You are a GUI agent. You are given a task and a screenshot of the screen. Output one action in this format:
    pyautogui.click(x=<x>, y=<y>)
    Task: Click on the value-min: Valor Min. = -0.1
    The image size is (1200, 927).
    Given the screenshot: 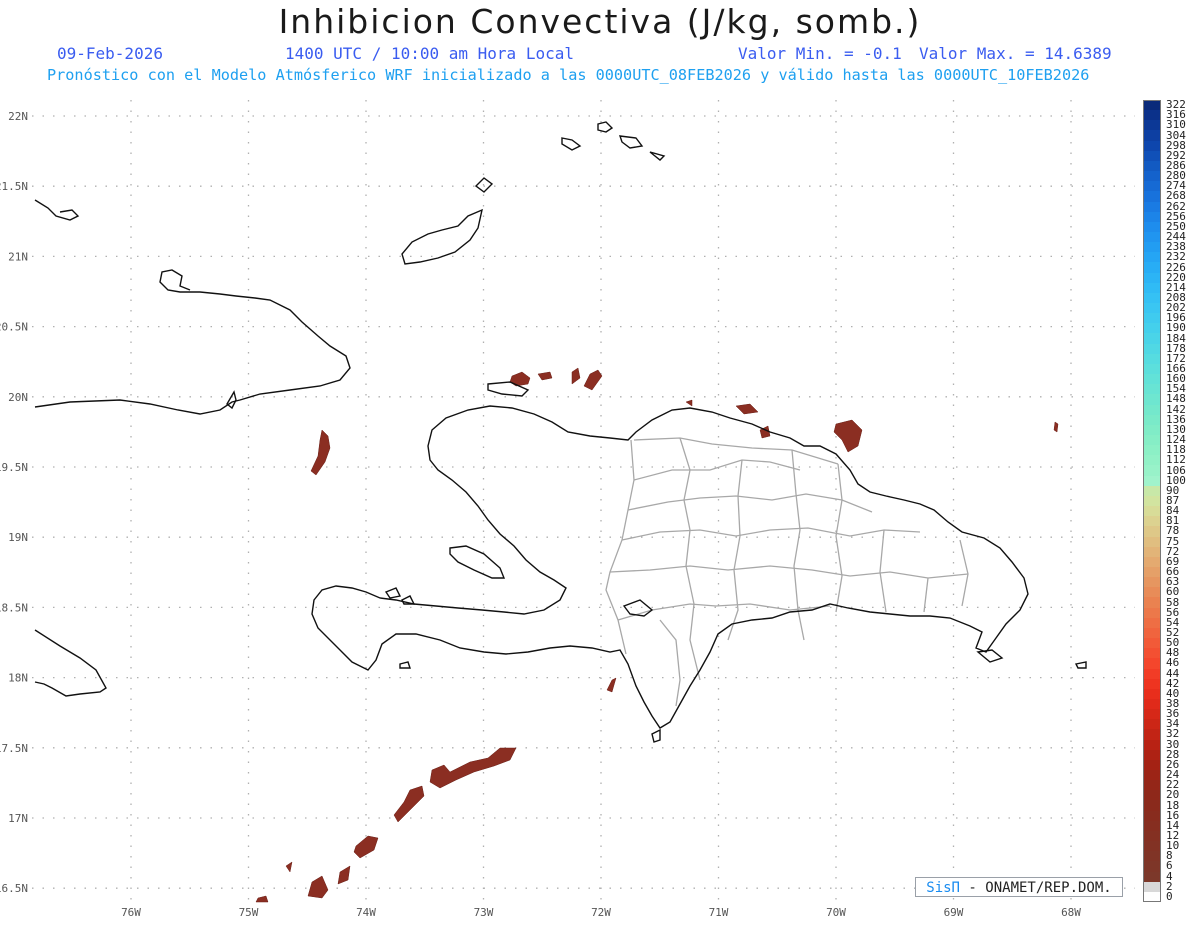 What is the action you would take?
    pyautogui.click(x=820, y=53)
    